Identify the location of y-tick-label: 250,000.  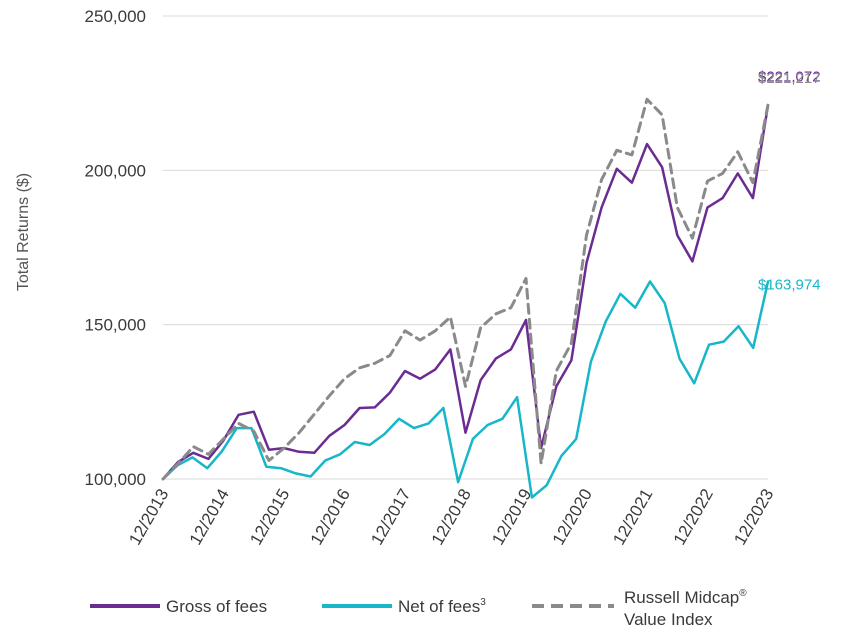
(115, 16).